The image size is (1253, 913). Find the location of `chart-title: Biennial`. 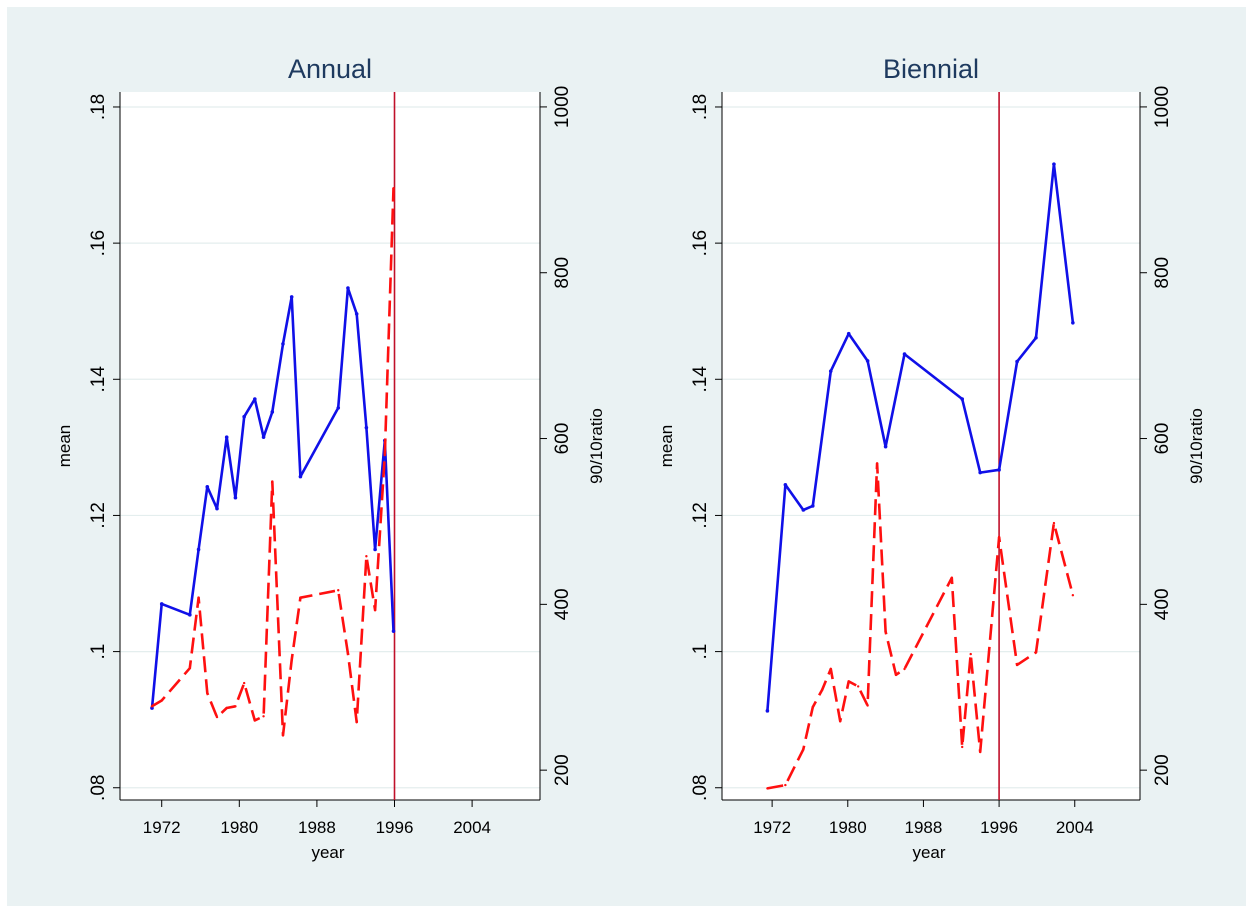

chart-title: Biennial is located at coordinates (931, 69).